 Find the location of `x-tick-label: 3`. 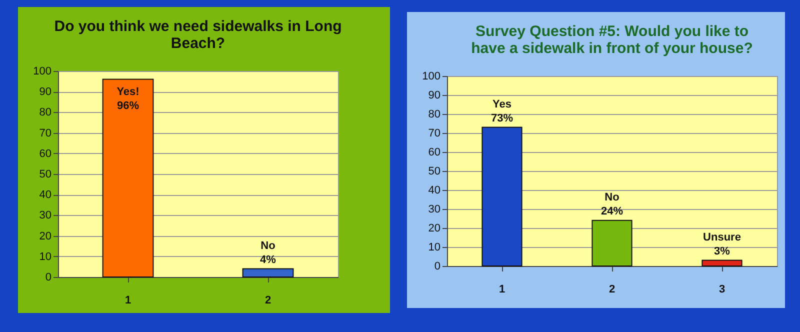

x-tick-label: 3 is located at coordinates (722, 290).